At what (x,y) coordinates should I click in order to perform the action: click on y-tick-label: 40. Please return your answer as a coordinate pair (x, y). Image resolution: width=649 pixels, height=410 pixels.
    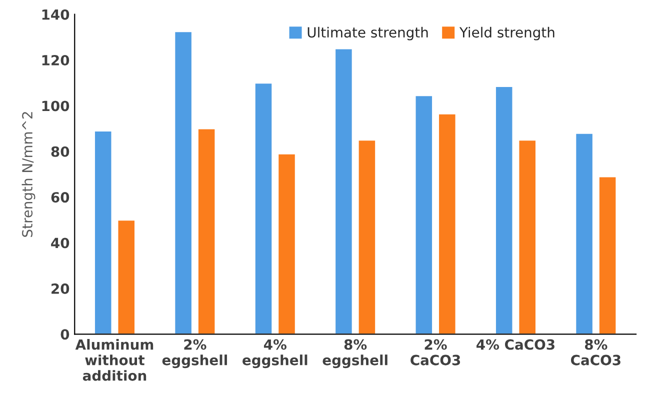
    Looking at the image, I should click on (60, 243).